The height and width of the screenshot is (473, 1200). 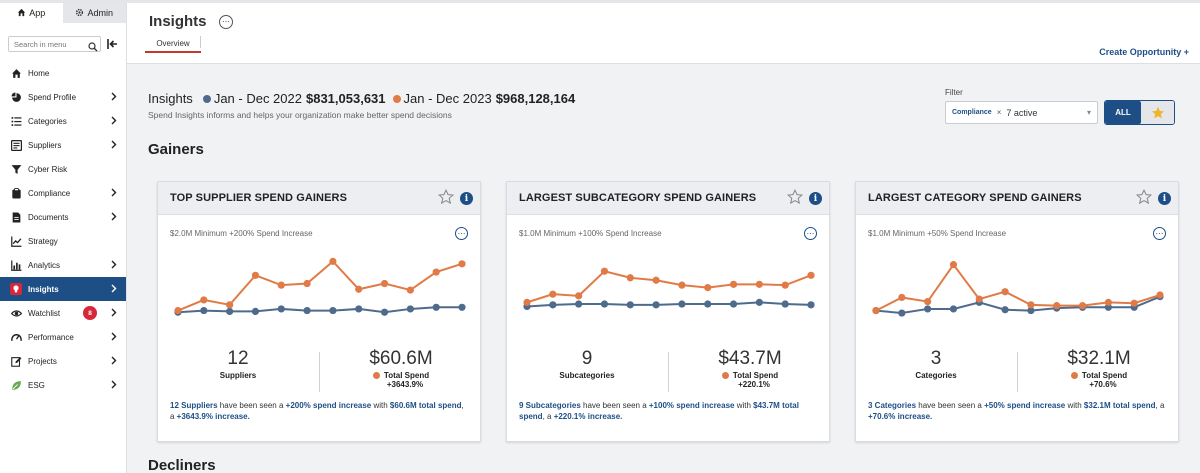 I want to click on search-icon, so click(x=93, y=48).